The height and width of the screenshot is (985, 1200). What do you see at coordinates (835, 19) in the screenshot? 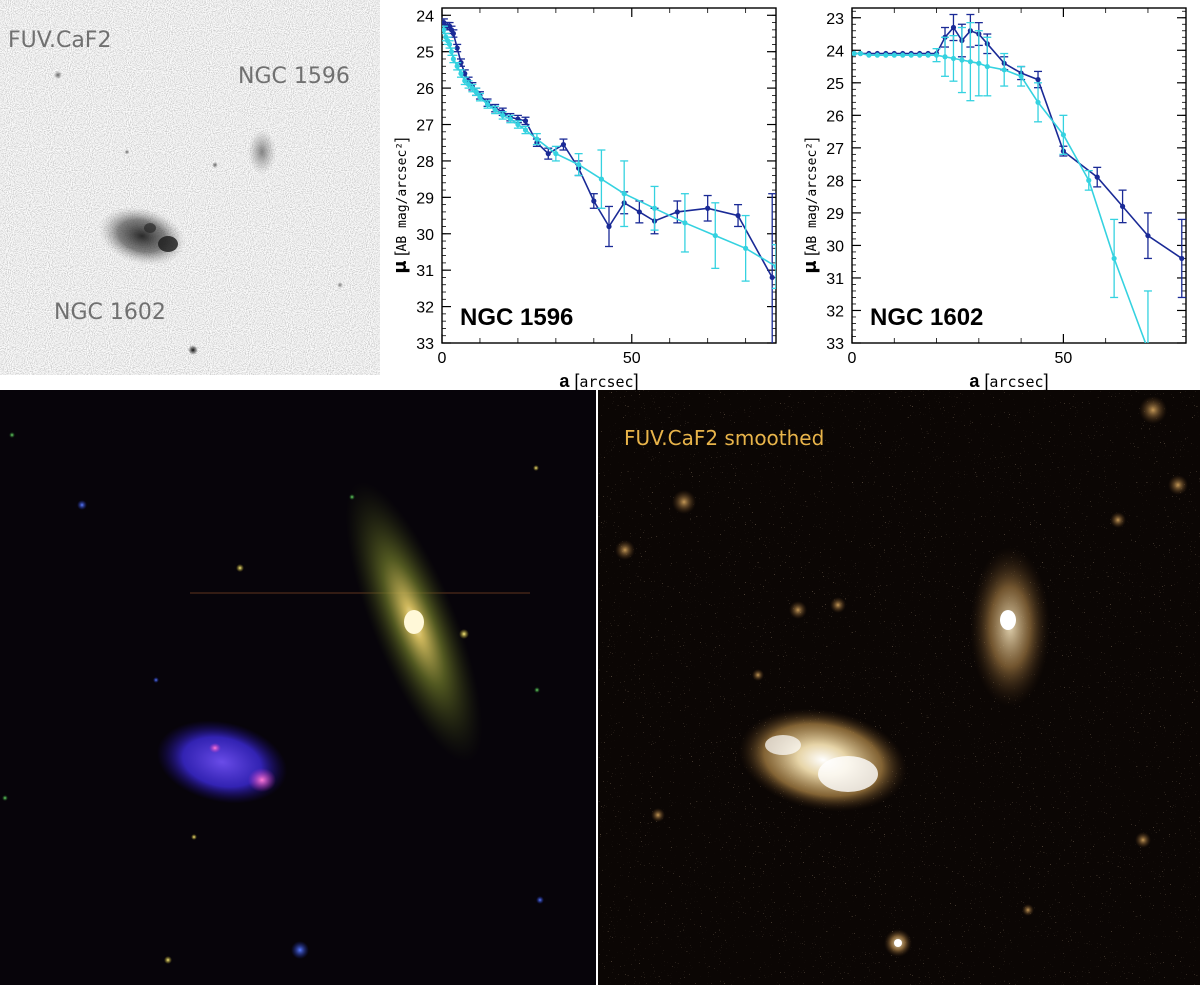
I see `y-tick-label: 23` at bounding box center [835, 19].